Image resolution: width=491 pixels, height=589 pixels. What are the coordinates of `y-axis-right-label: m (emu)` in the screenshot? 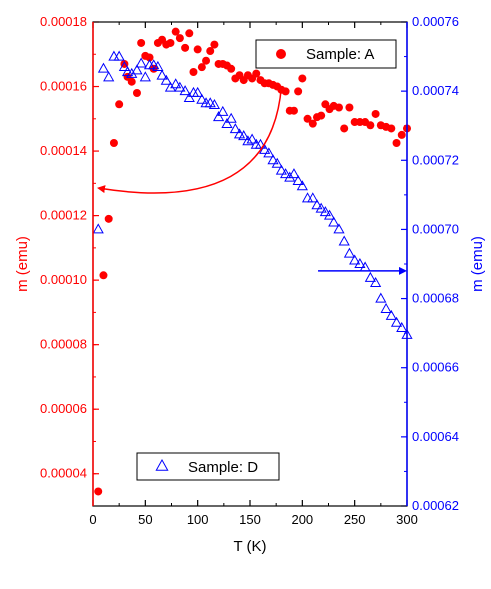 It's located at (477, 264).